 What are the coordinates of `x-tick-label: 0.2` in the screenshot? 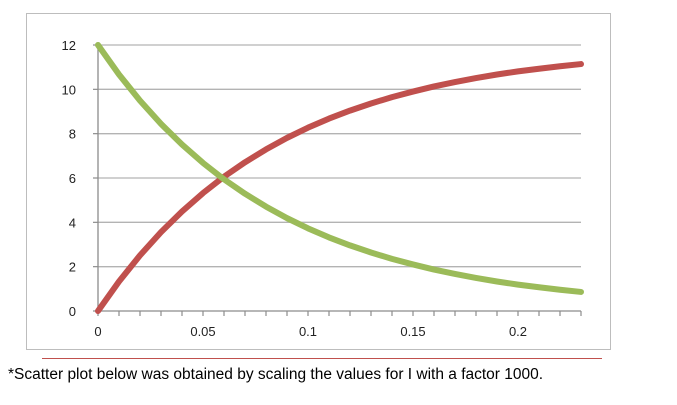 It's located at (518, 331).